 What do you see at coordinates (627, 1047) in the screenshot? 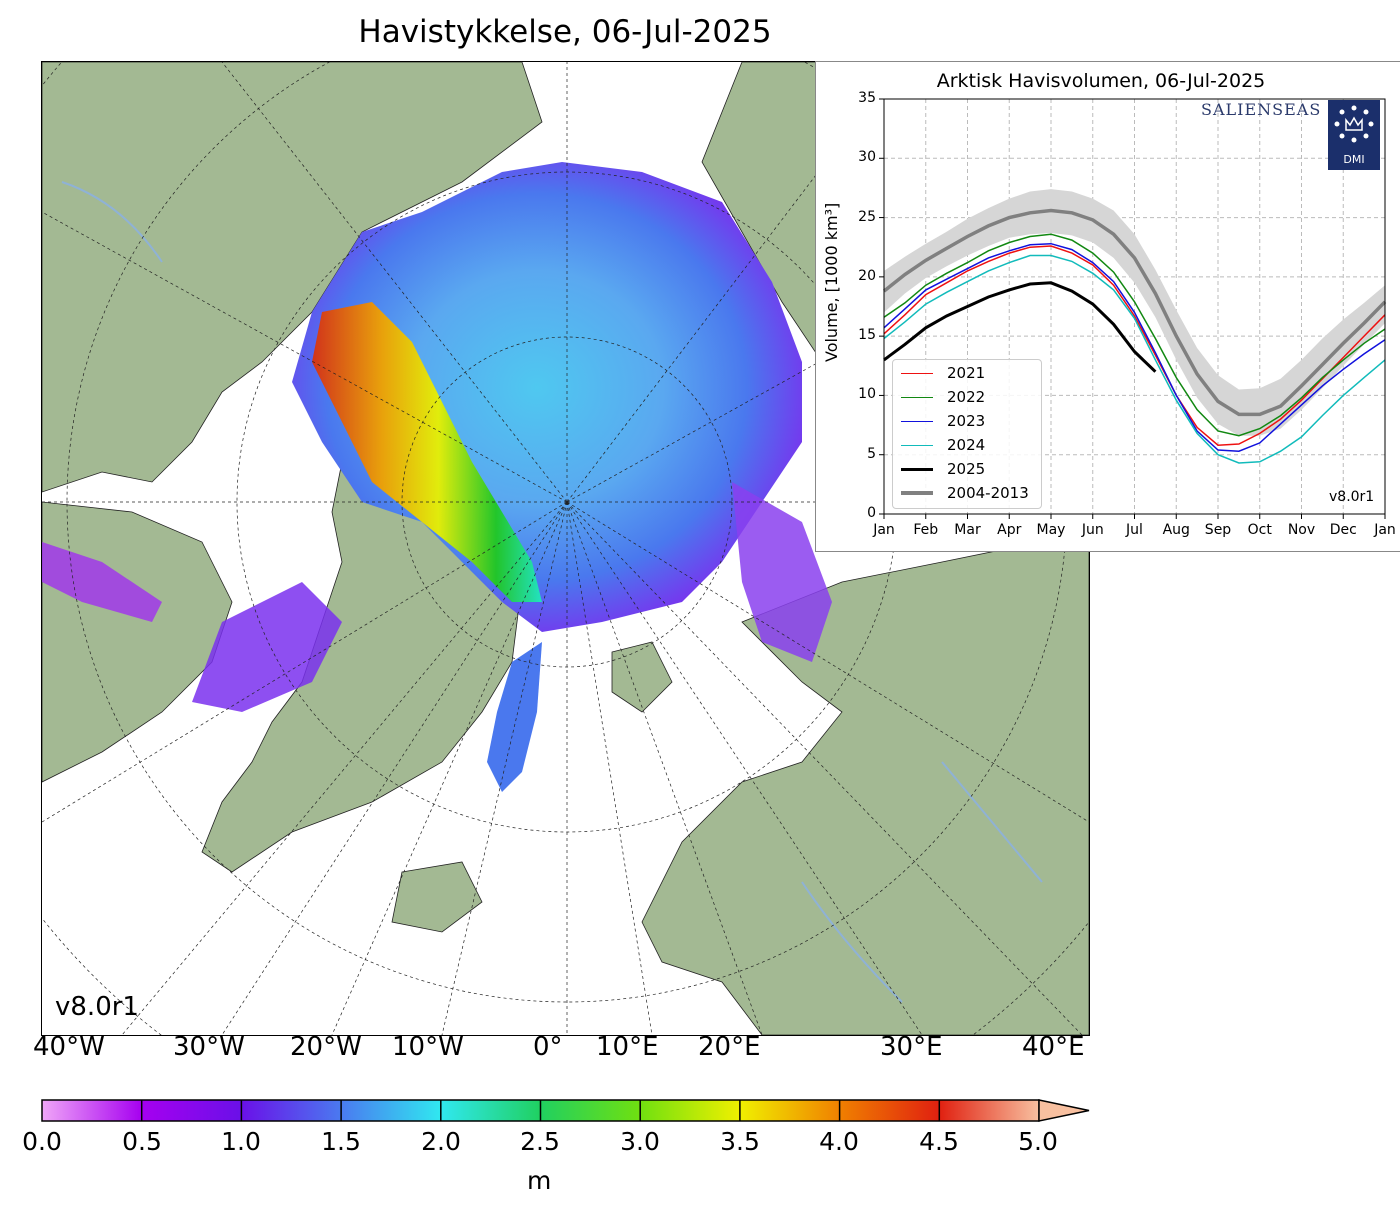
I see `lon-label-10e: 10°E` at bounding box center [627, 1047].